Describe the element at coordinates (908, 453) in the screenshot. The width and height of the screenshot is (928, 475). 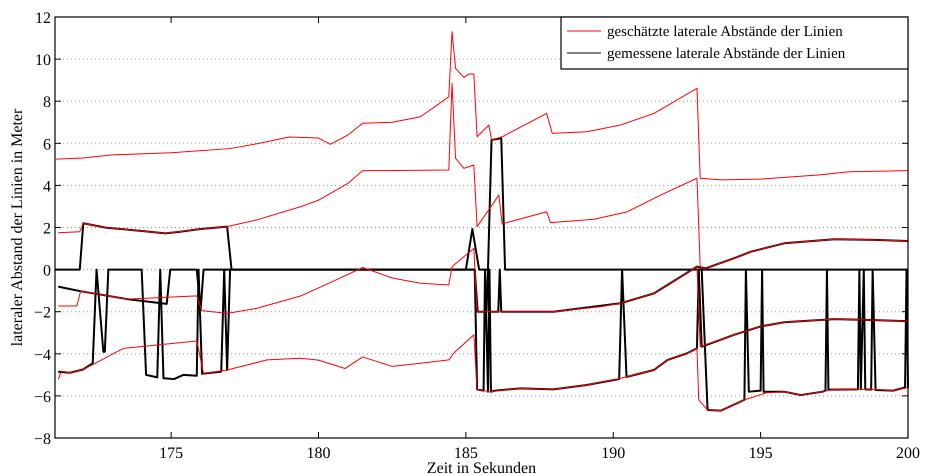
I see `x-tick-label: 200` at that location.